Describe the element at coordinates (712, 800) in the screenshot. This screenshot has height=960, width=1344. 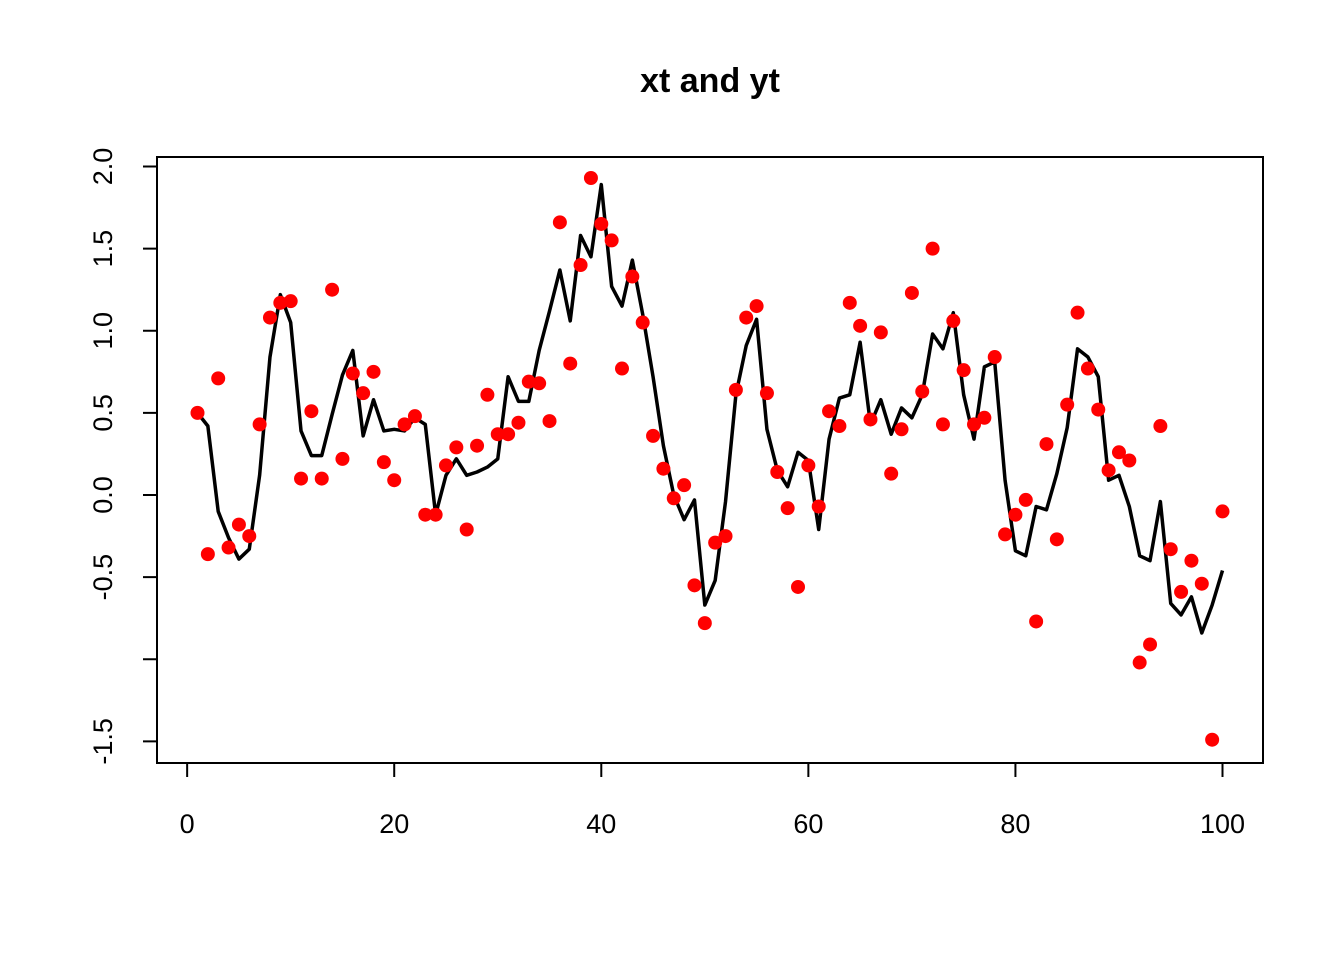
I see `x-axis: 0 20 40 60 80 100` at that location.